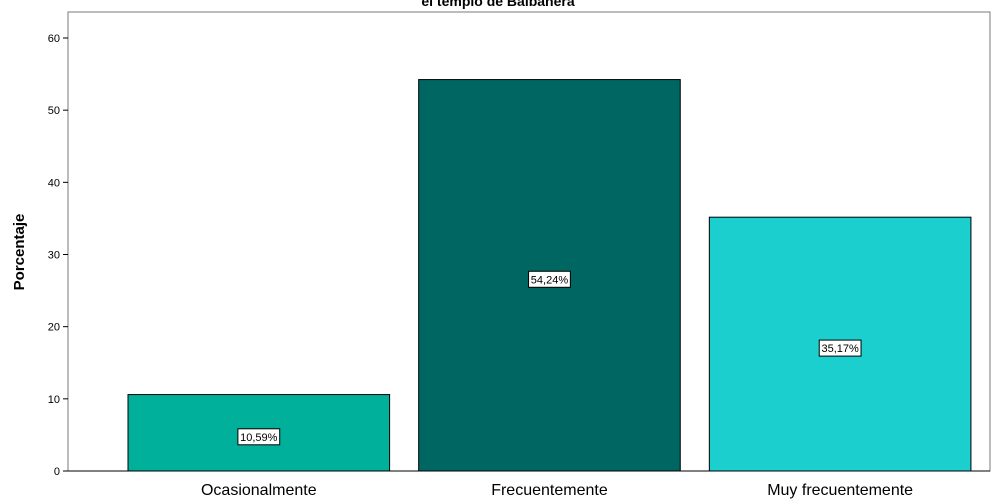 This screenshot has width=993, height=499. I want to click on y-axis-ticks: 0 10 20 30 40 50 60, so click(58, 255).